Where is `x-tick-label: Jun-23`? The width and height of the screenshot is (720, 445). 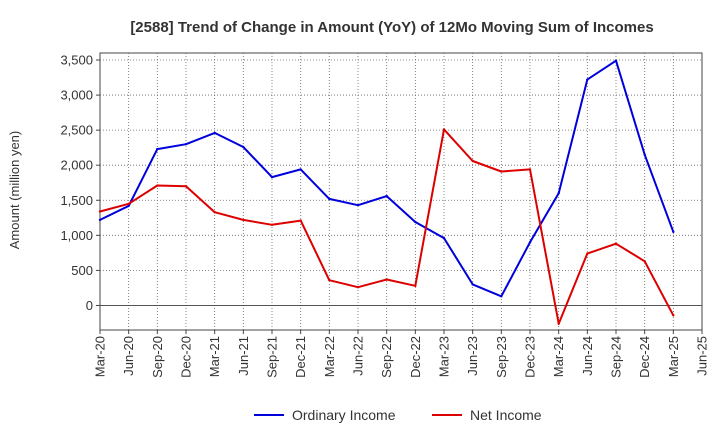 x-tick-label: Jun-23 is located at coordinates (472, 356).